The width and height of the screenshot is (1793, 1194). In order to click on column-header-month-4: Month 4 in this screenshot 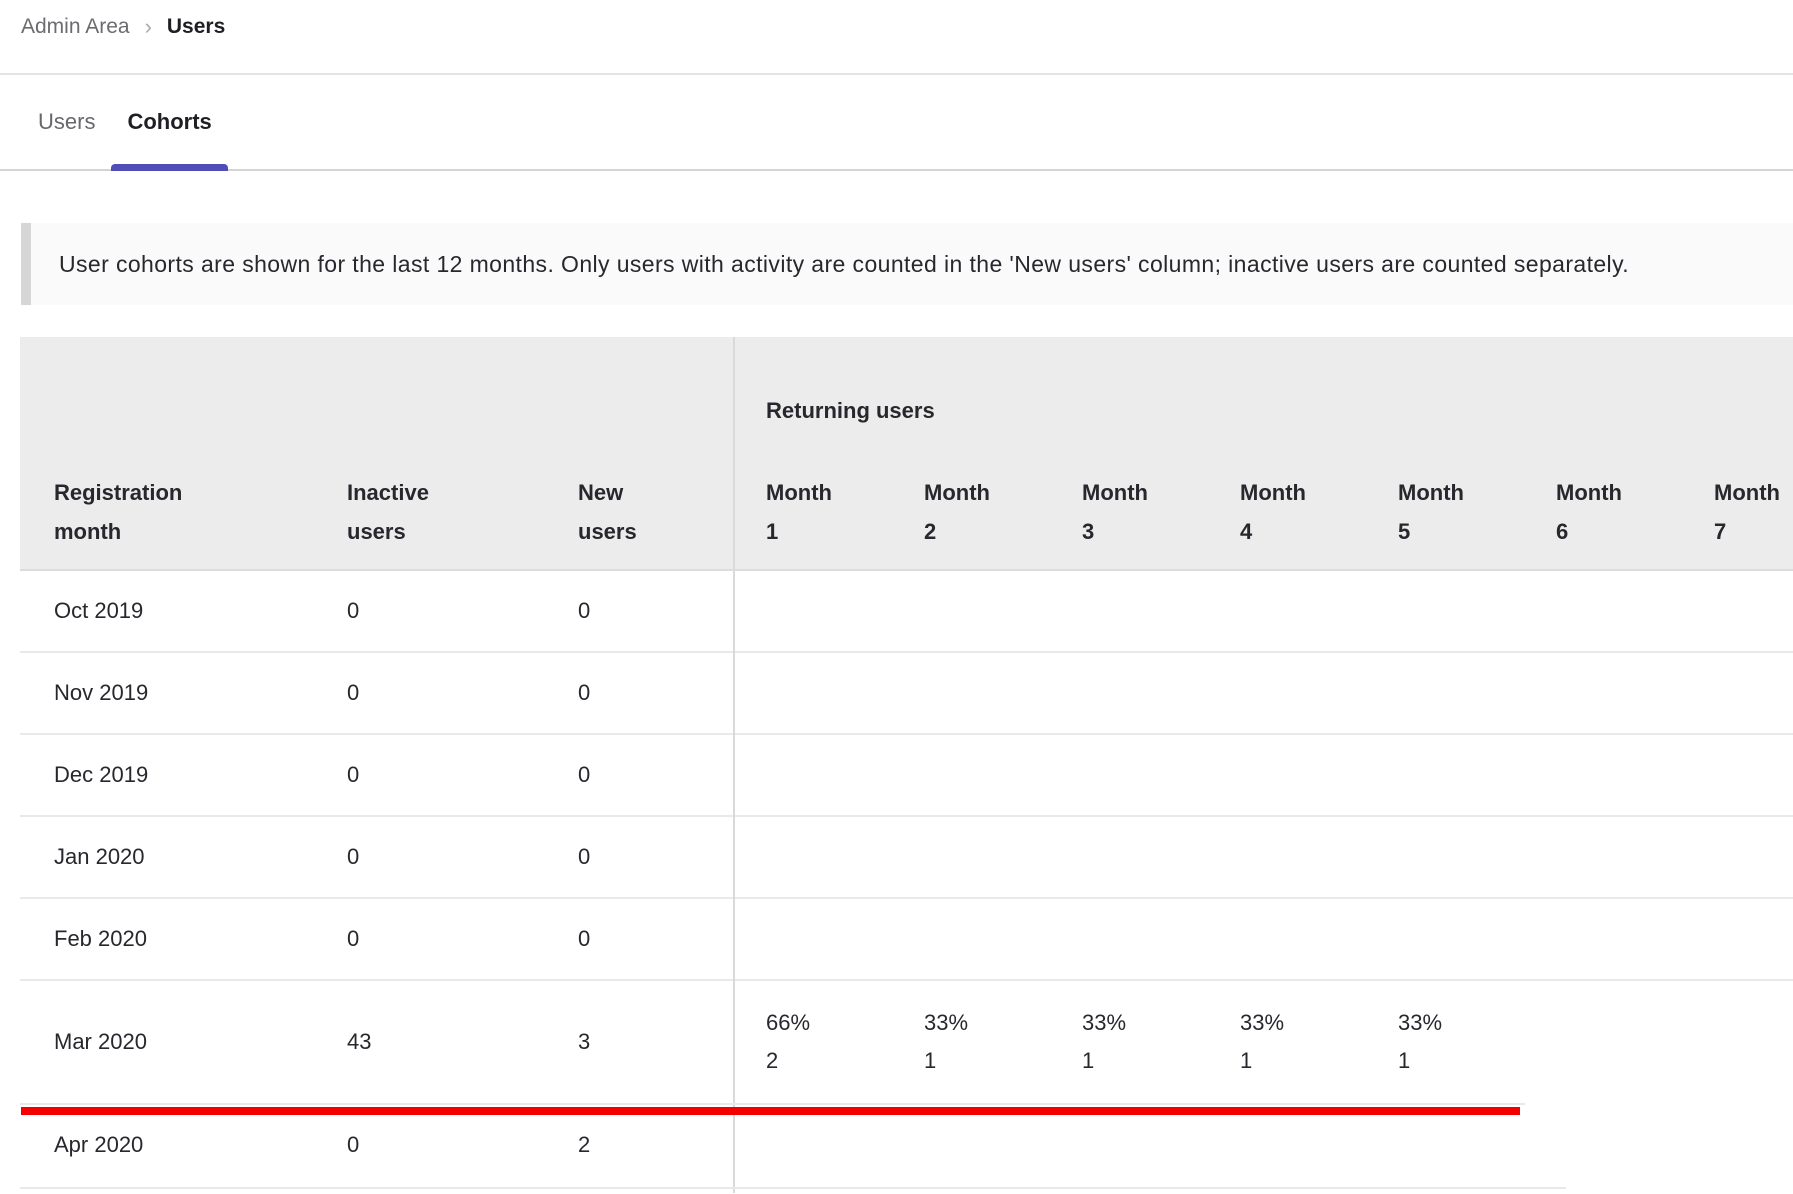, I will do `click(1286, 512)`.